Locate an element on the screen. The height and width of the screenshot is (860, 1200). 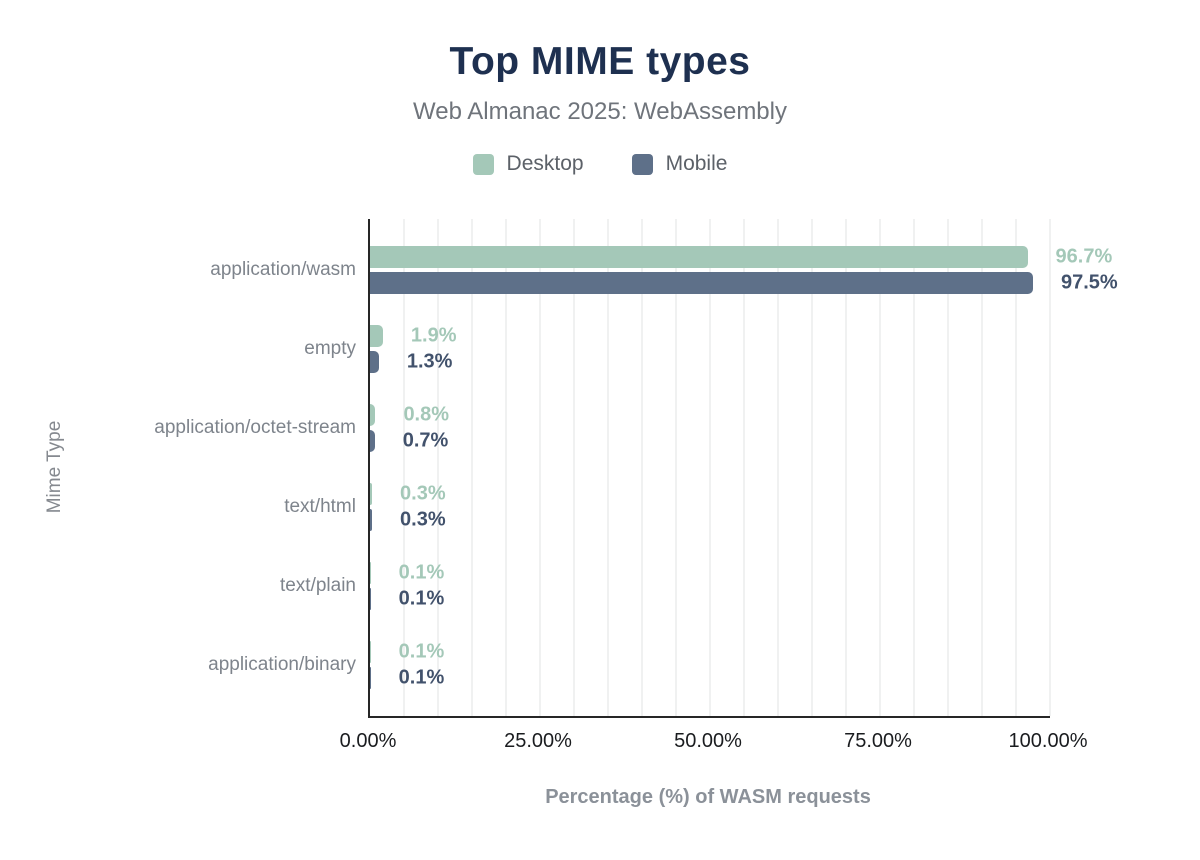
bar-desktop-text-plain is located at coordinates (370, 573).